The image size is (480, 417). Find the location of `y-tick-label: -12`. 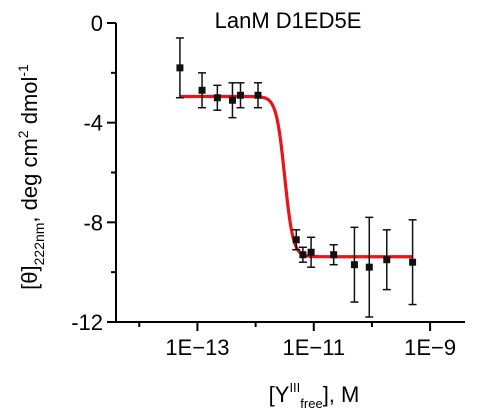

y-tick-label: -12 is located at coordinates (87, 322).